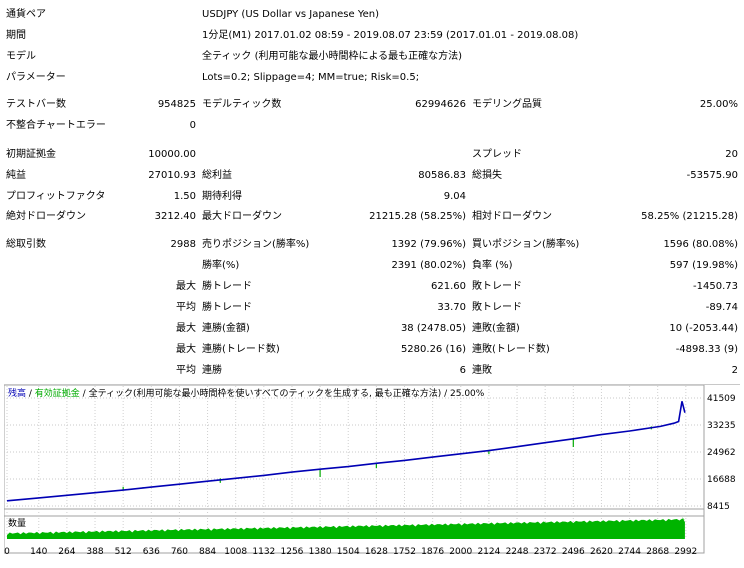 The height and width of the screenshot is (568, 744). What do you see at coordinates (731, 154) in the screenshot?
I see `spread-value: 20` at bounding box center [731, 154].